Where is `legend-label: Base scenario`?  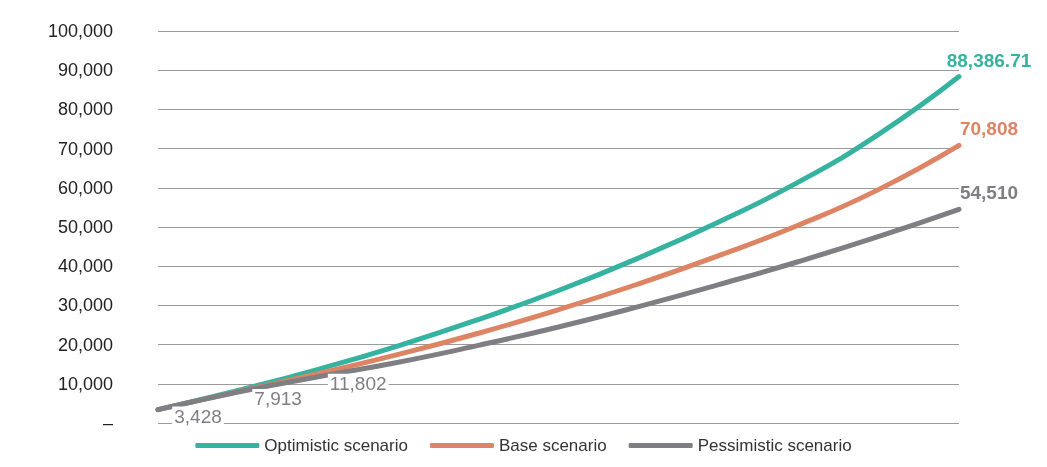
legend-label: Base scenario is located at coordinates (552, 445).